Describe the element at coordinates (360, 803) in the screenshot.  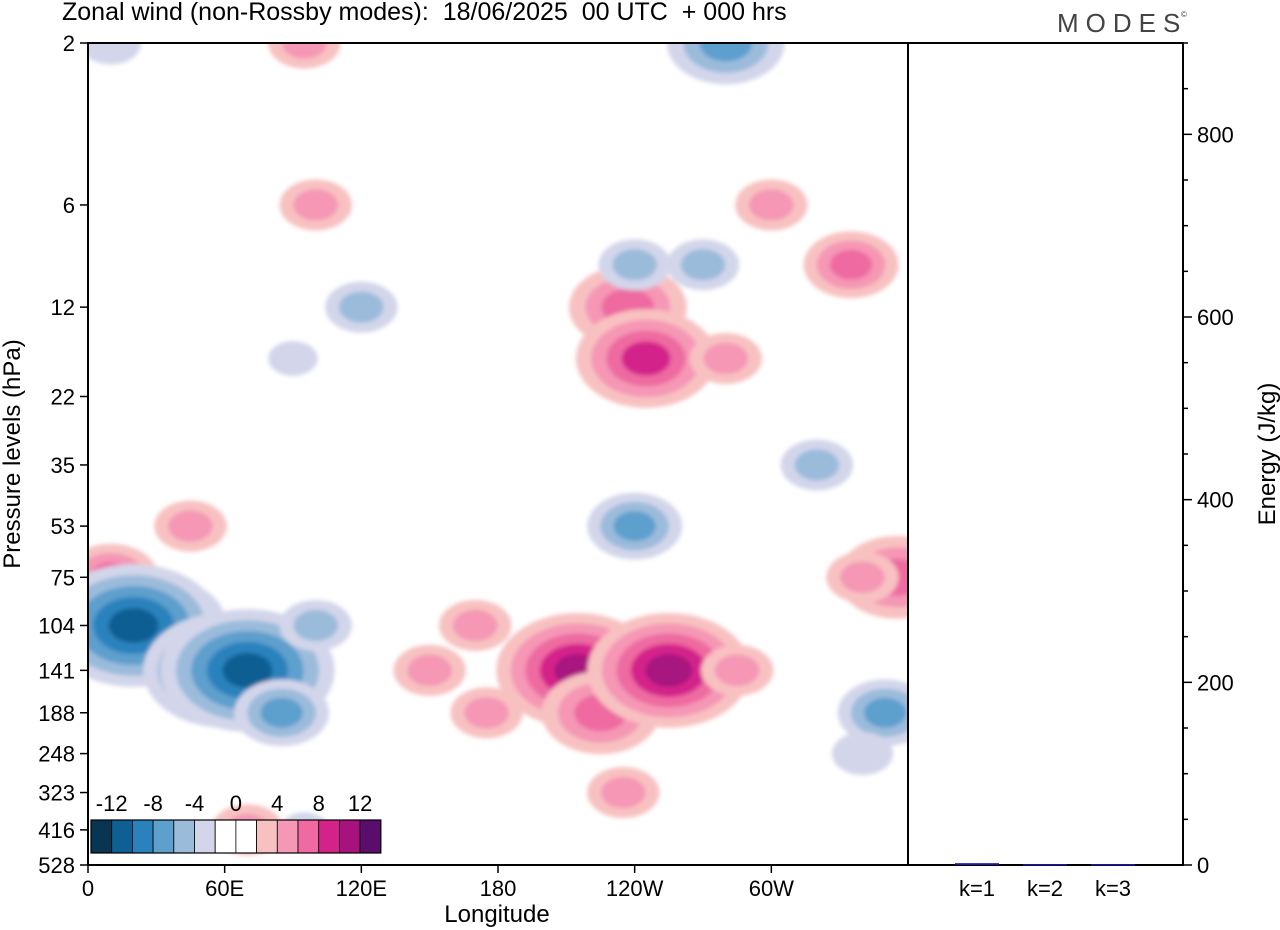
I see `colorbar-label: 12` at that location.